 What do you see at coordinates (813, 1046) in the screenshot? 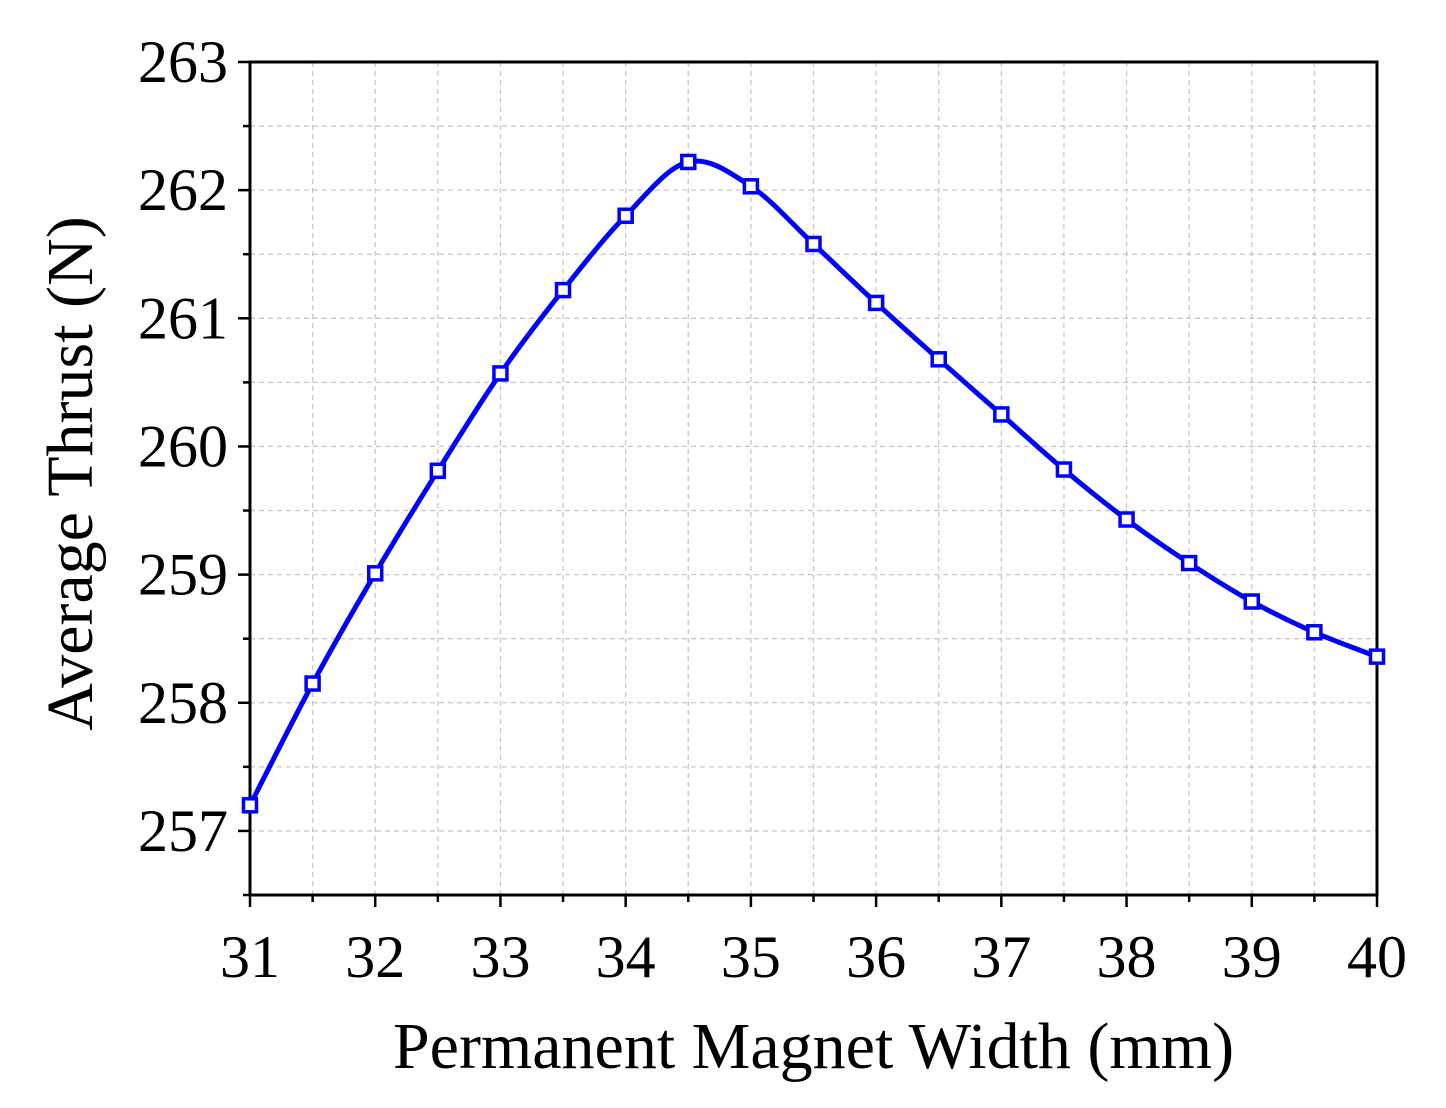
I see `x-axis-title: Permanent Magnet Width (mm)` at bounding box center [813, 1046].